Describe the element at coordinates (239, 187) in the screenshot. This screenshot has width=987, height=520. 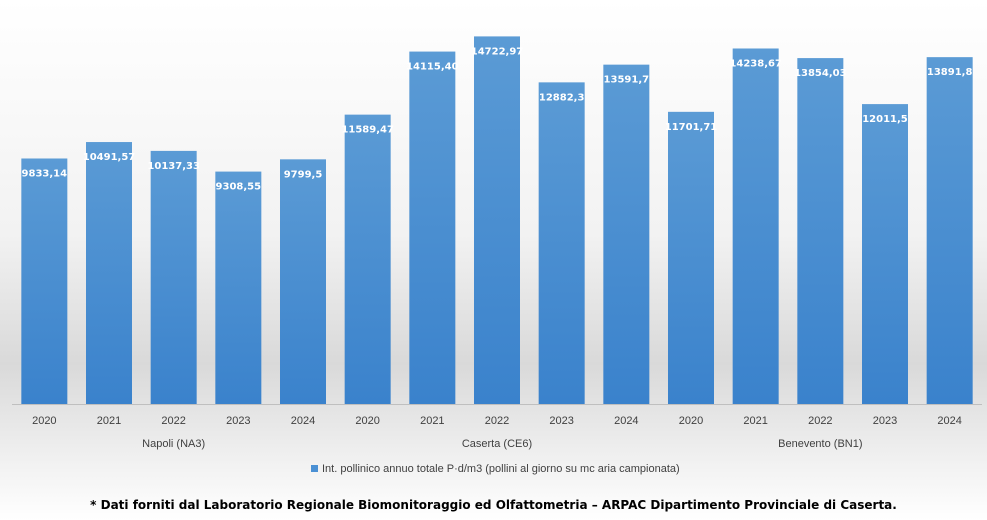
I see `data-label-3: 9308,55` at that location.